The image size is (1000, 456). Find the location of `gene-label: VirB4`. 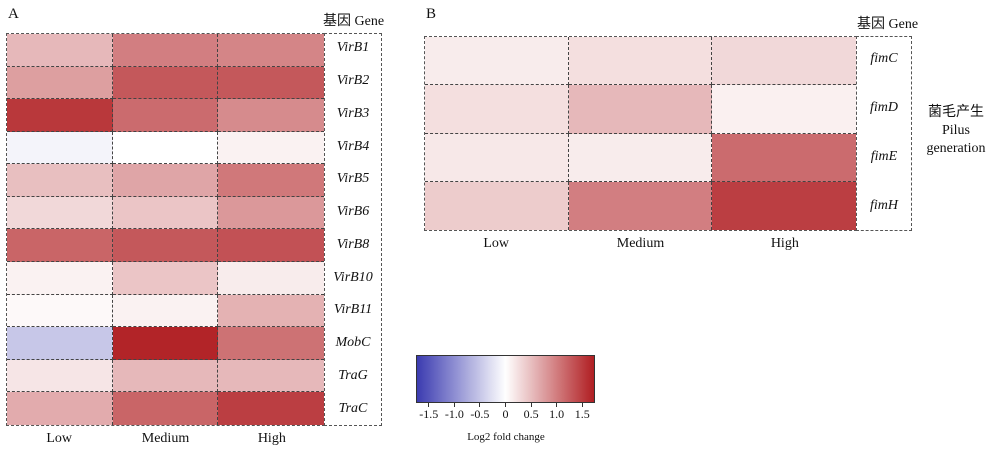

gene-label: VirB4 is located at coordinates (353, 146).